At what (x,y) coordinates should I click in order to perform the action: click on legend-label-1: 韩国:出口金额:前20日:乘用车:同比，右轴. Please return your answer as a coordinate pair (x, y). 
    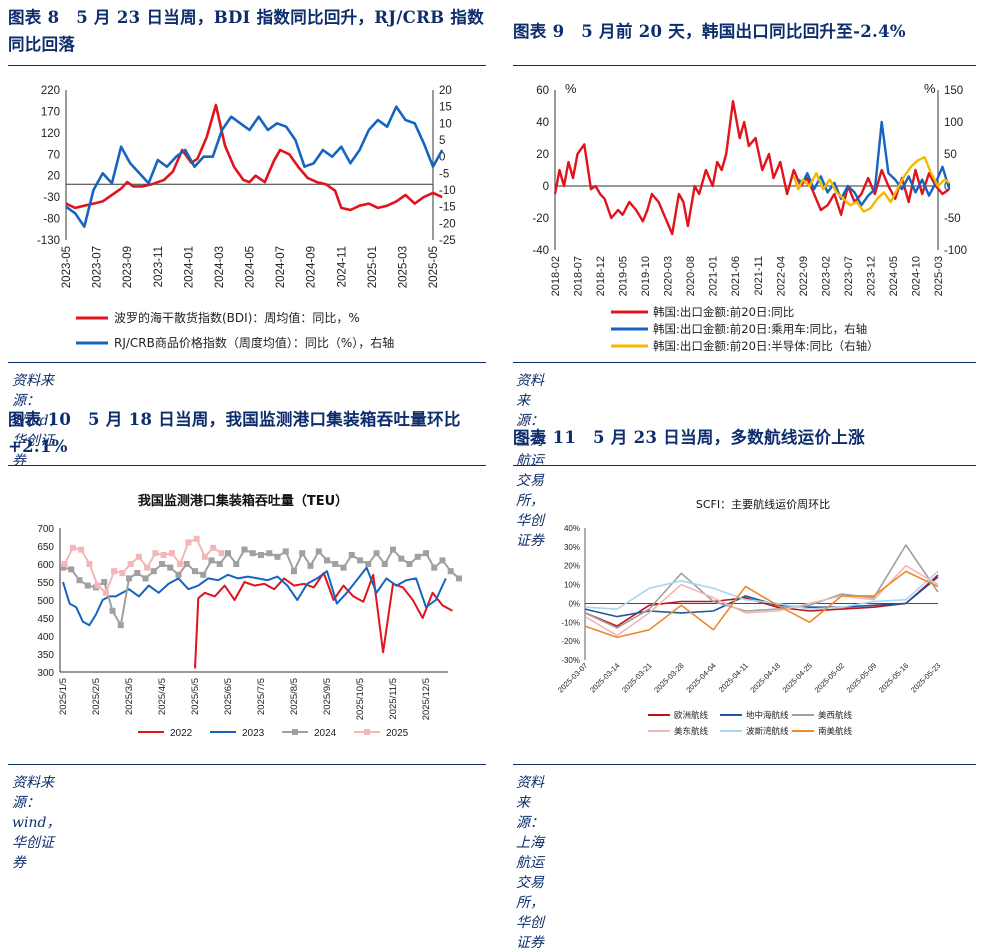
    Looking at the image, I should click on (760, 329).